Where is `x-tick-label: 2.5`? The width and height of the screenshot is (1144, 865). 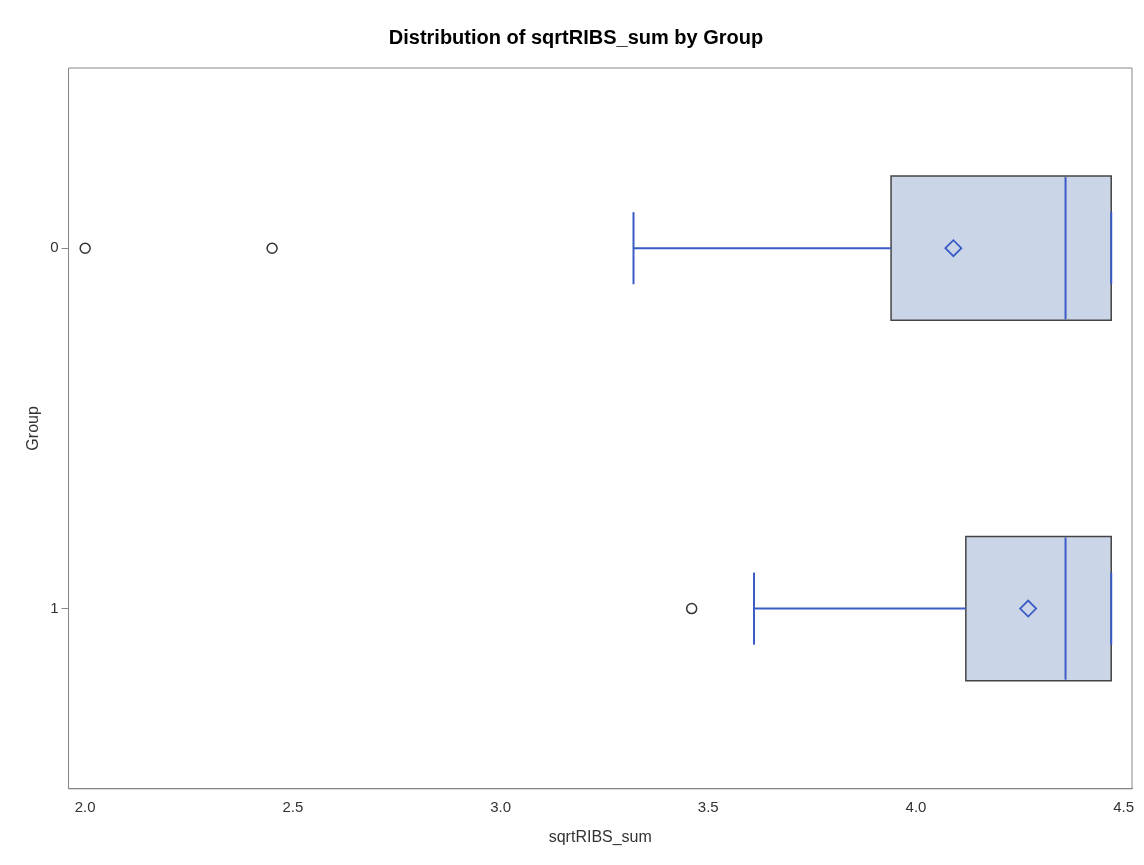 x-tick-label: 2.5 is located at coordinates (293, 806).